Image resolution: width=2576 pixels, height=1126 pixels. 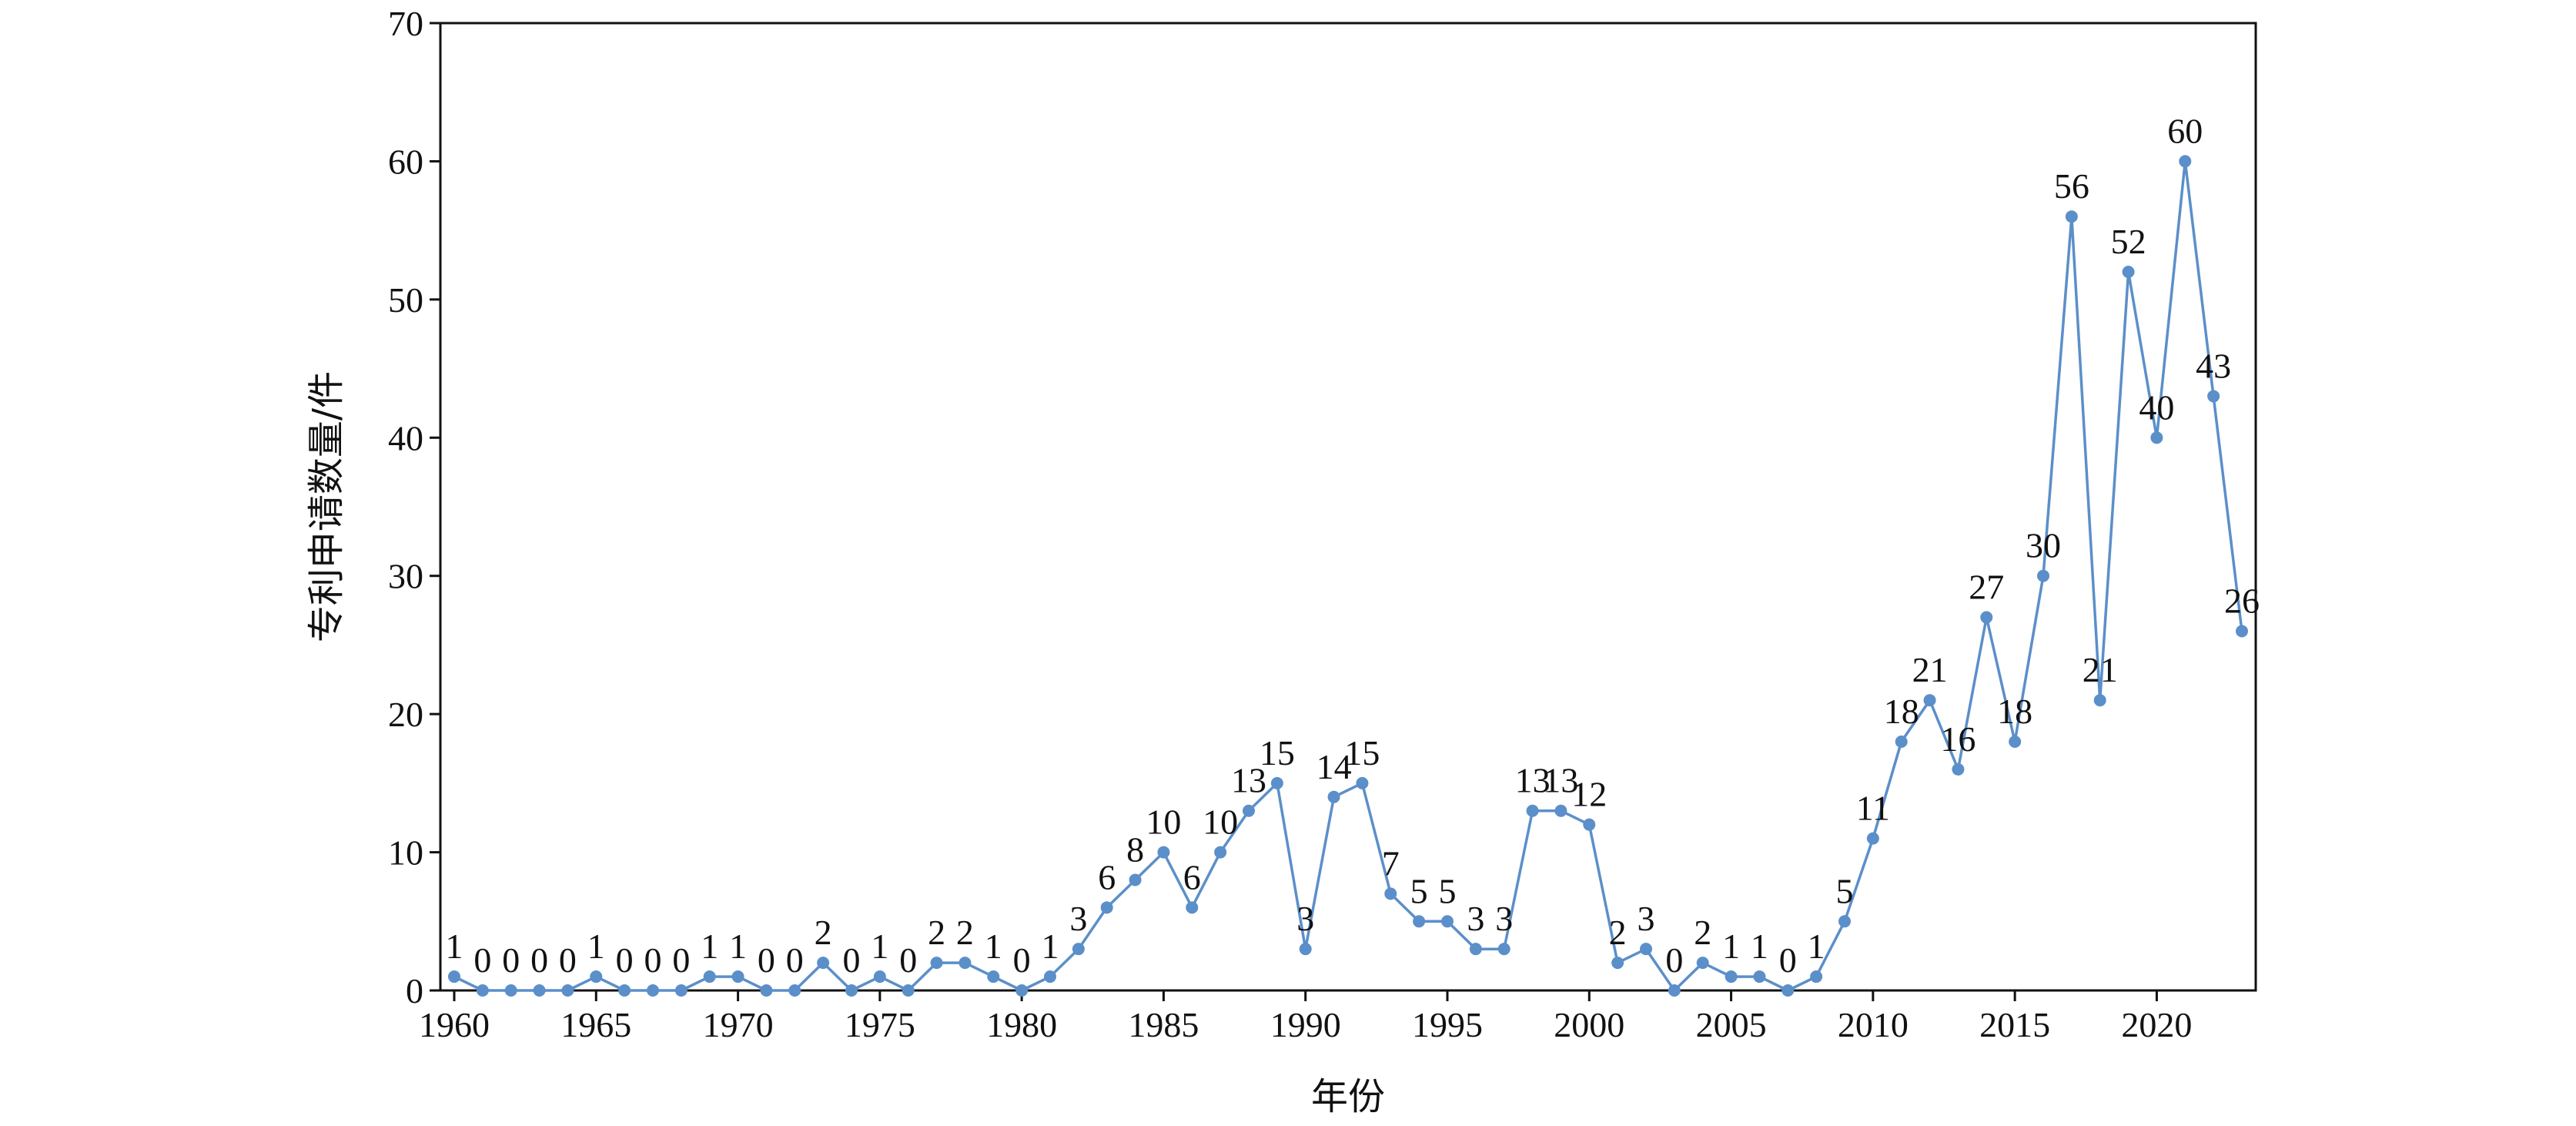 I want to click on data-label: 52, so click(x=2128, y=241).